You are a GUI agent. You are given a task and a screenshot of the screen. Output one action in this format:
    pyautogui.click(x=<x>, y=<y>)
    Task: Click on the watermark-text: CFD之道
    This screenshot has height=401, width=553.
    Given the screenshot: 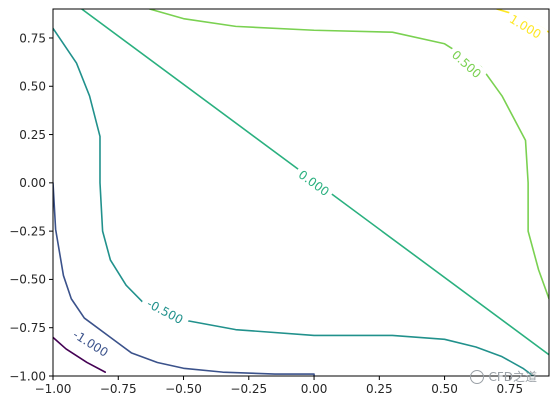 What is the action you would take?
    pyautogui.click(x=512, y=377)
    